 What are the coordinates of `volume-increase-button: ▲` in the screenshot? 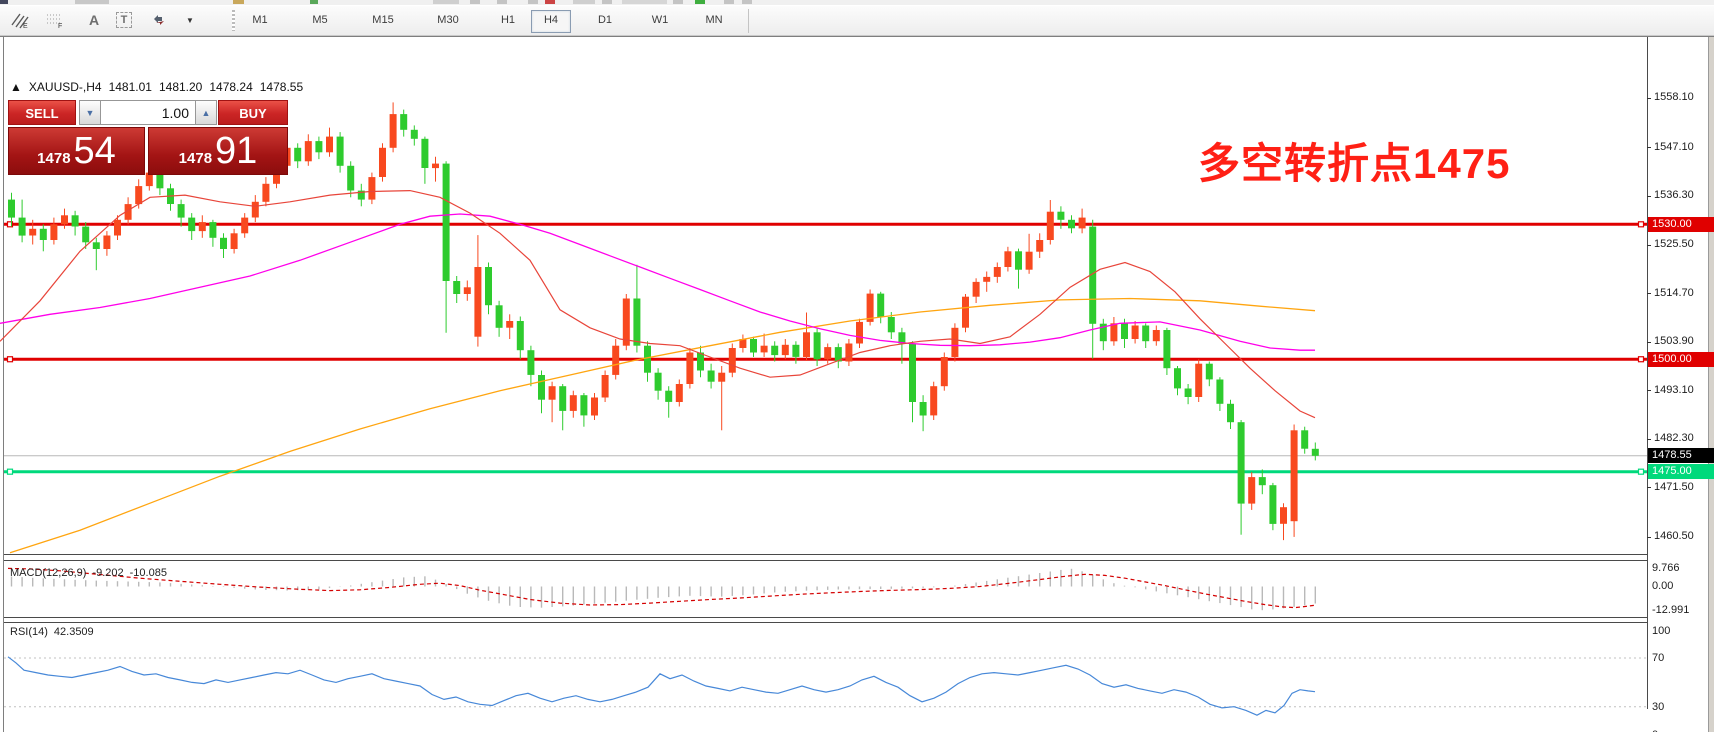 It's located at (206, 112).